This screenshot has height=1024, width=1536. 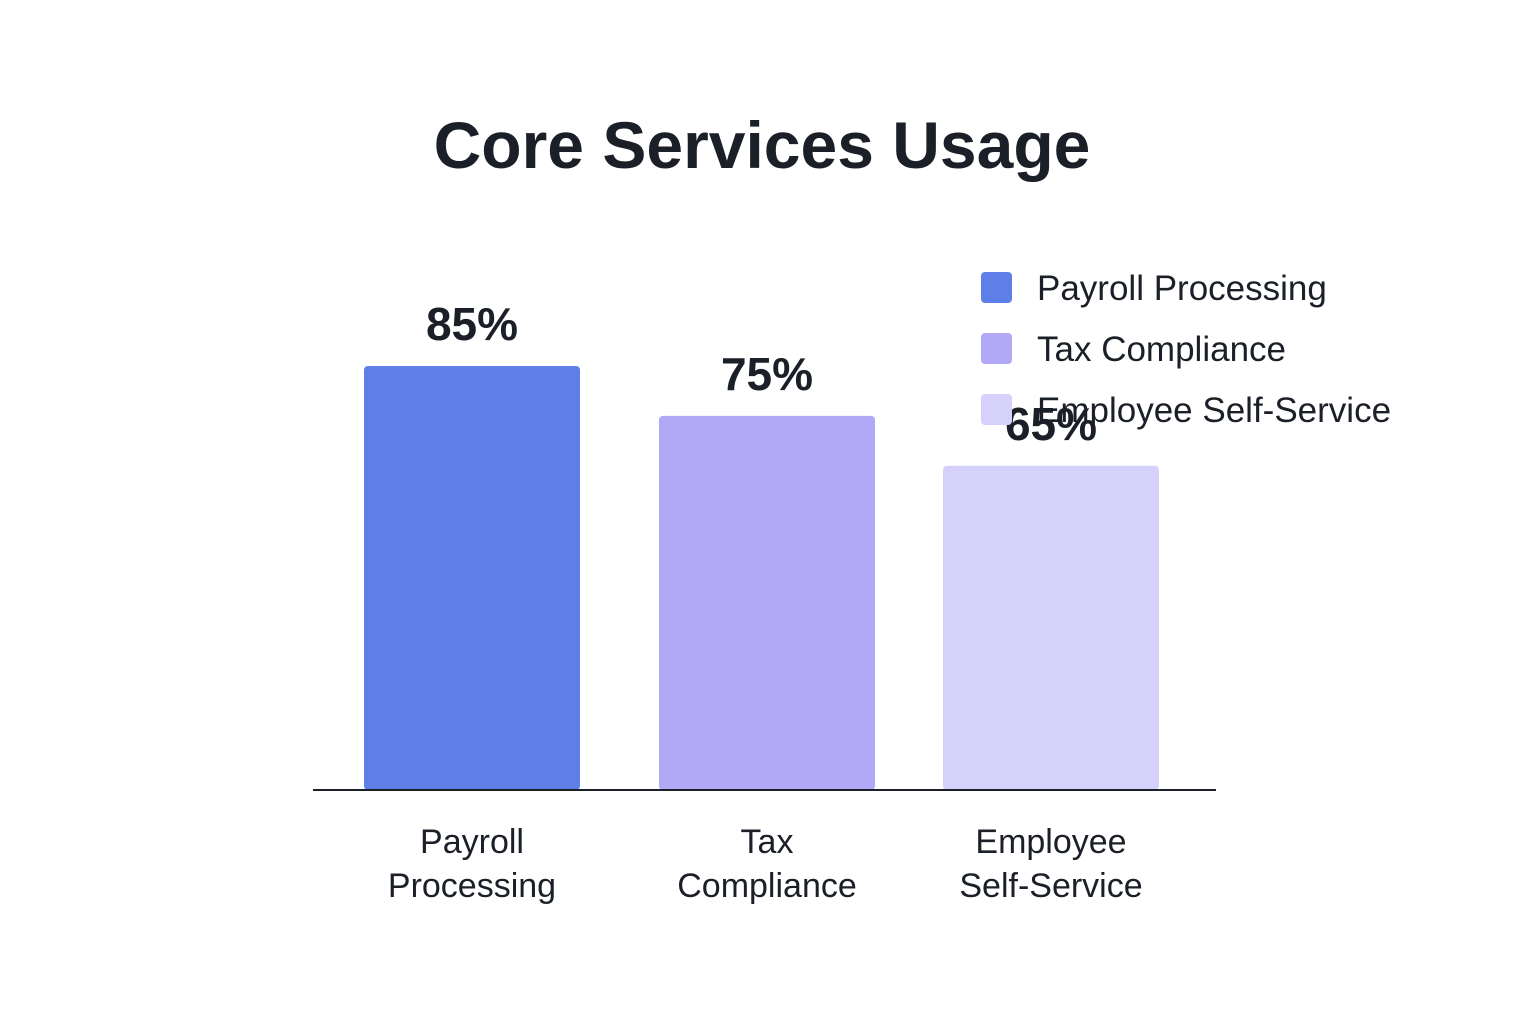 I want to click on category-label-tax-compliance-line-2: Compliance, so click(x=767, y=886).